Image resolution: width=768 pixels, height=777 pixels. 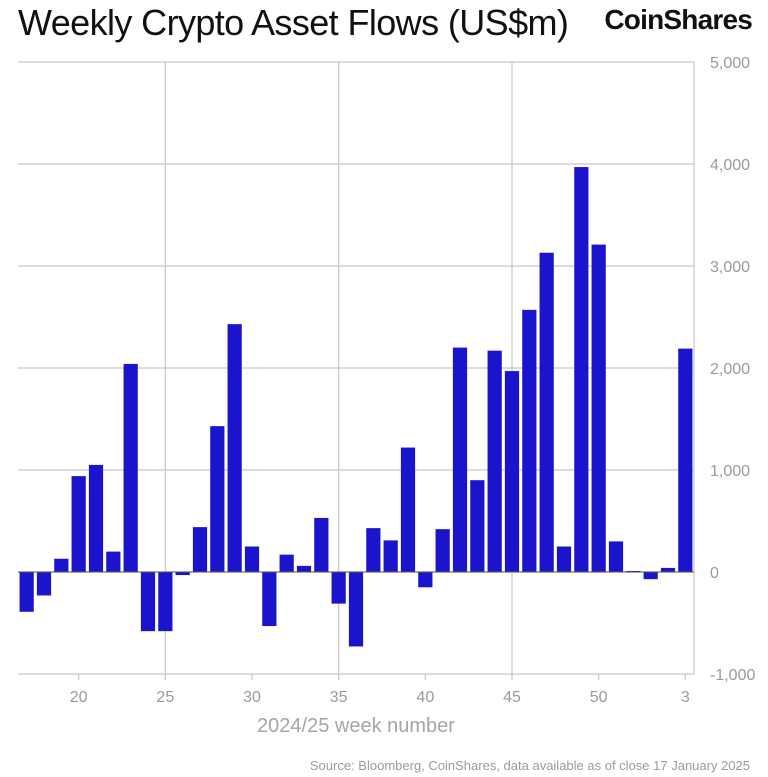 I want to click on x-tick-label: 50, so click(x=599, y=697).